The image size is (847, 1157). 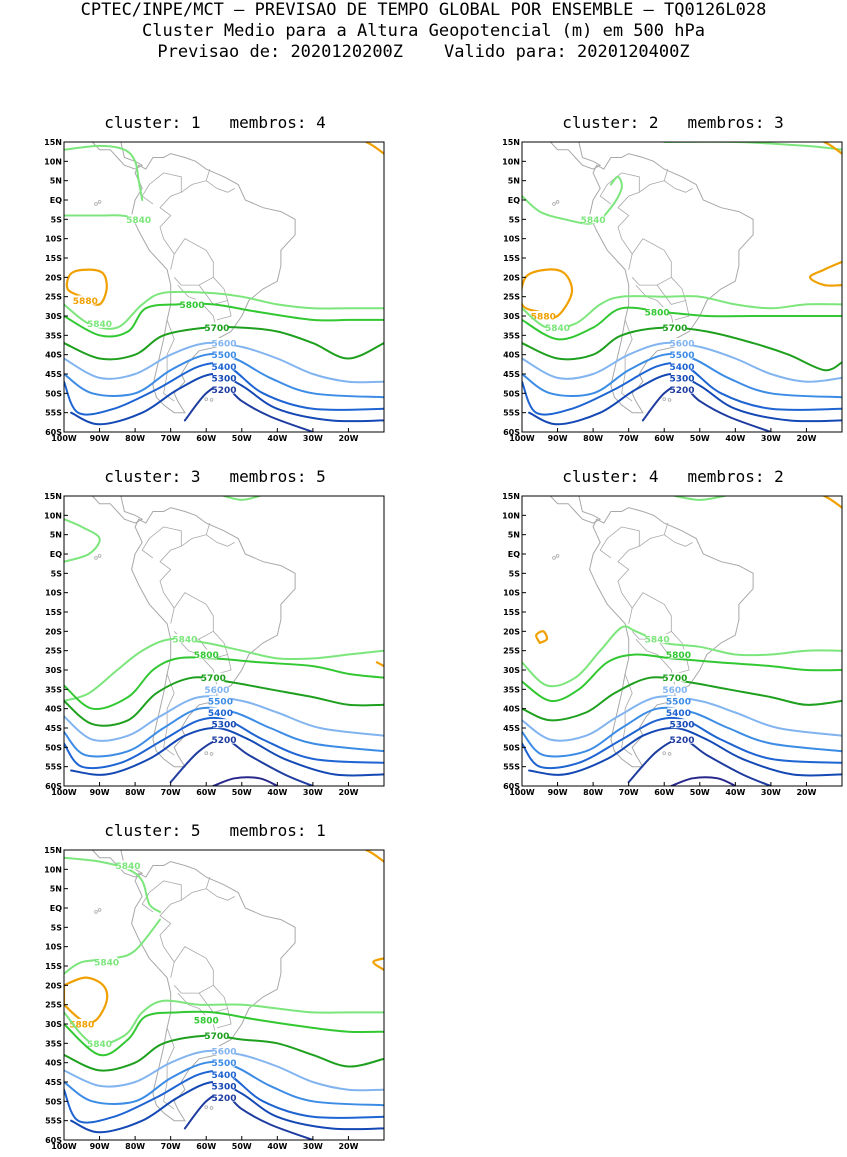 I want to click on lon-label: 100W, so click(x=522, y=792).